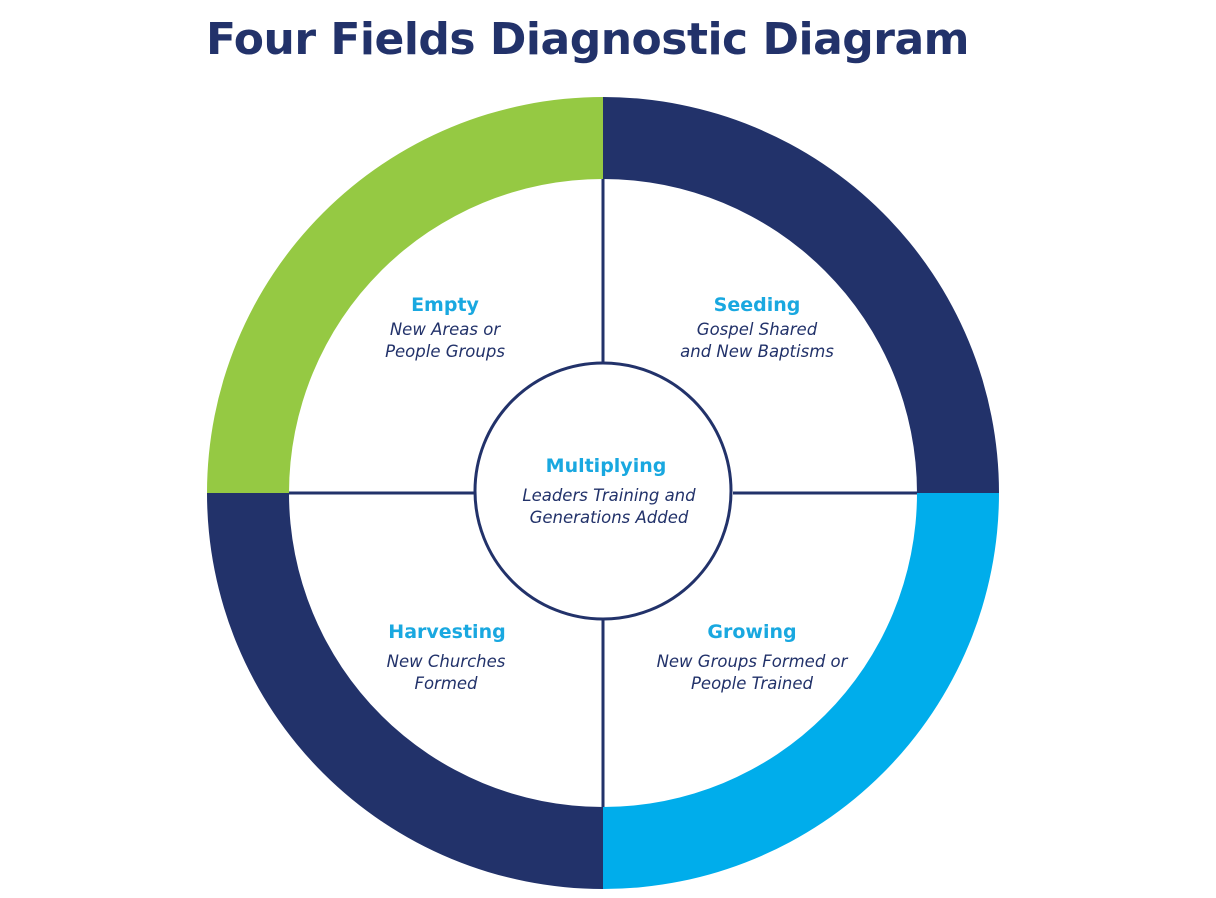 The image size is (1216, 898). I want to click on quadrant-description-harvesting-line-1: New Churches, so click(446, 661).